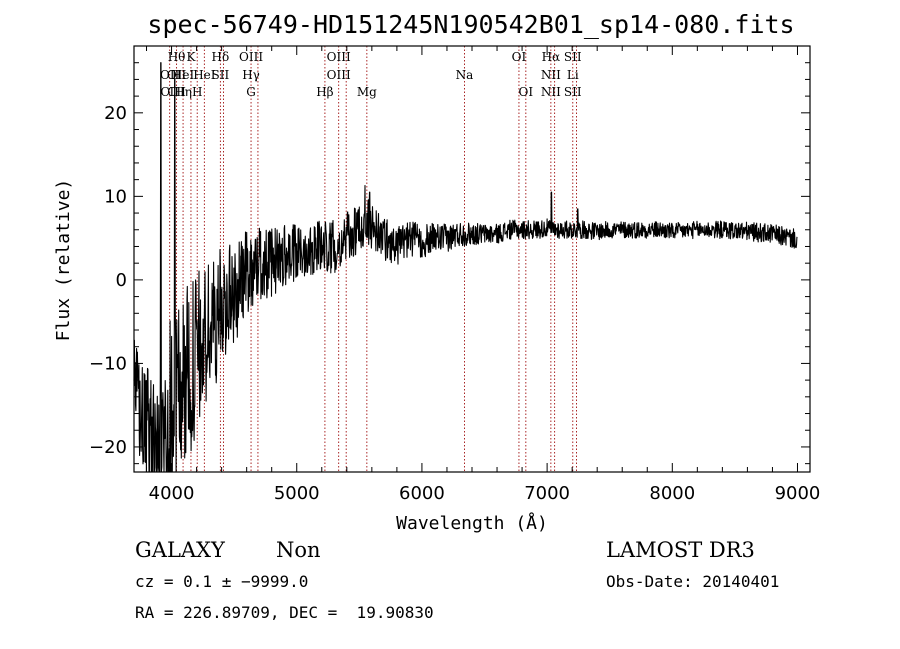 This screenshot has height=649, width=900. What do you see at coordinates (115, 196) in the screenshot?
I see `y-tick-label: 10` at bounding box center [115, 196].